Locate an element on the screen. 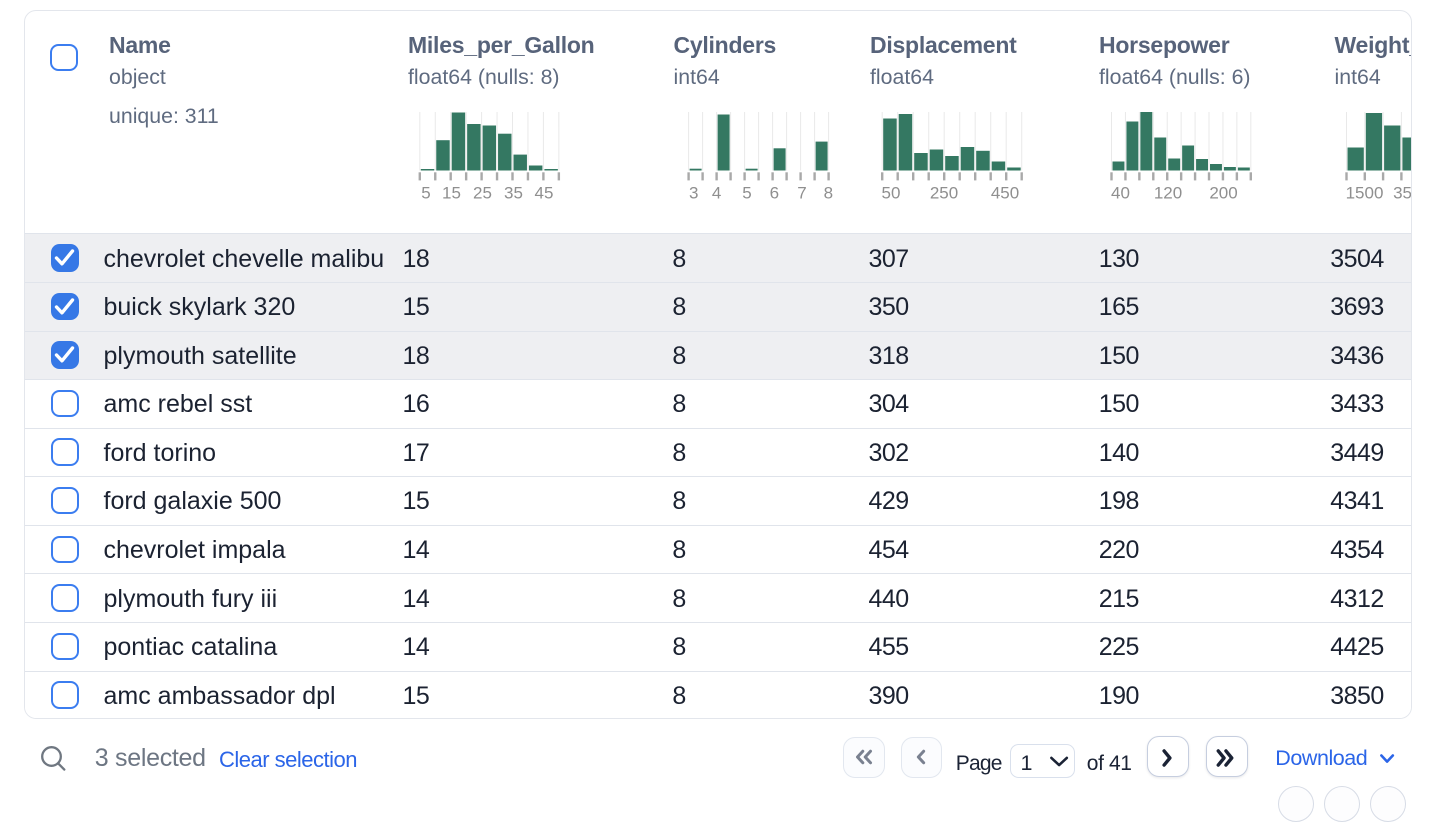 Image resolution: width=1436 pixels, height=822 pixels. svg-text: 8 is located at coordinates (828, 193).